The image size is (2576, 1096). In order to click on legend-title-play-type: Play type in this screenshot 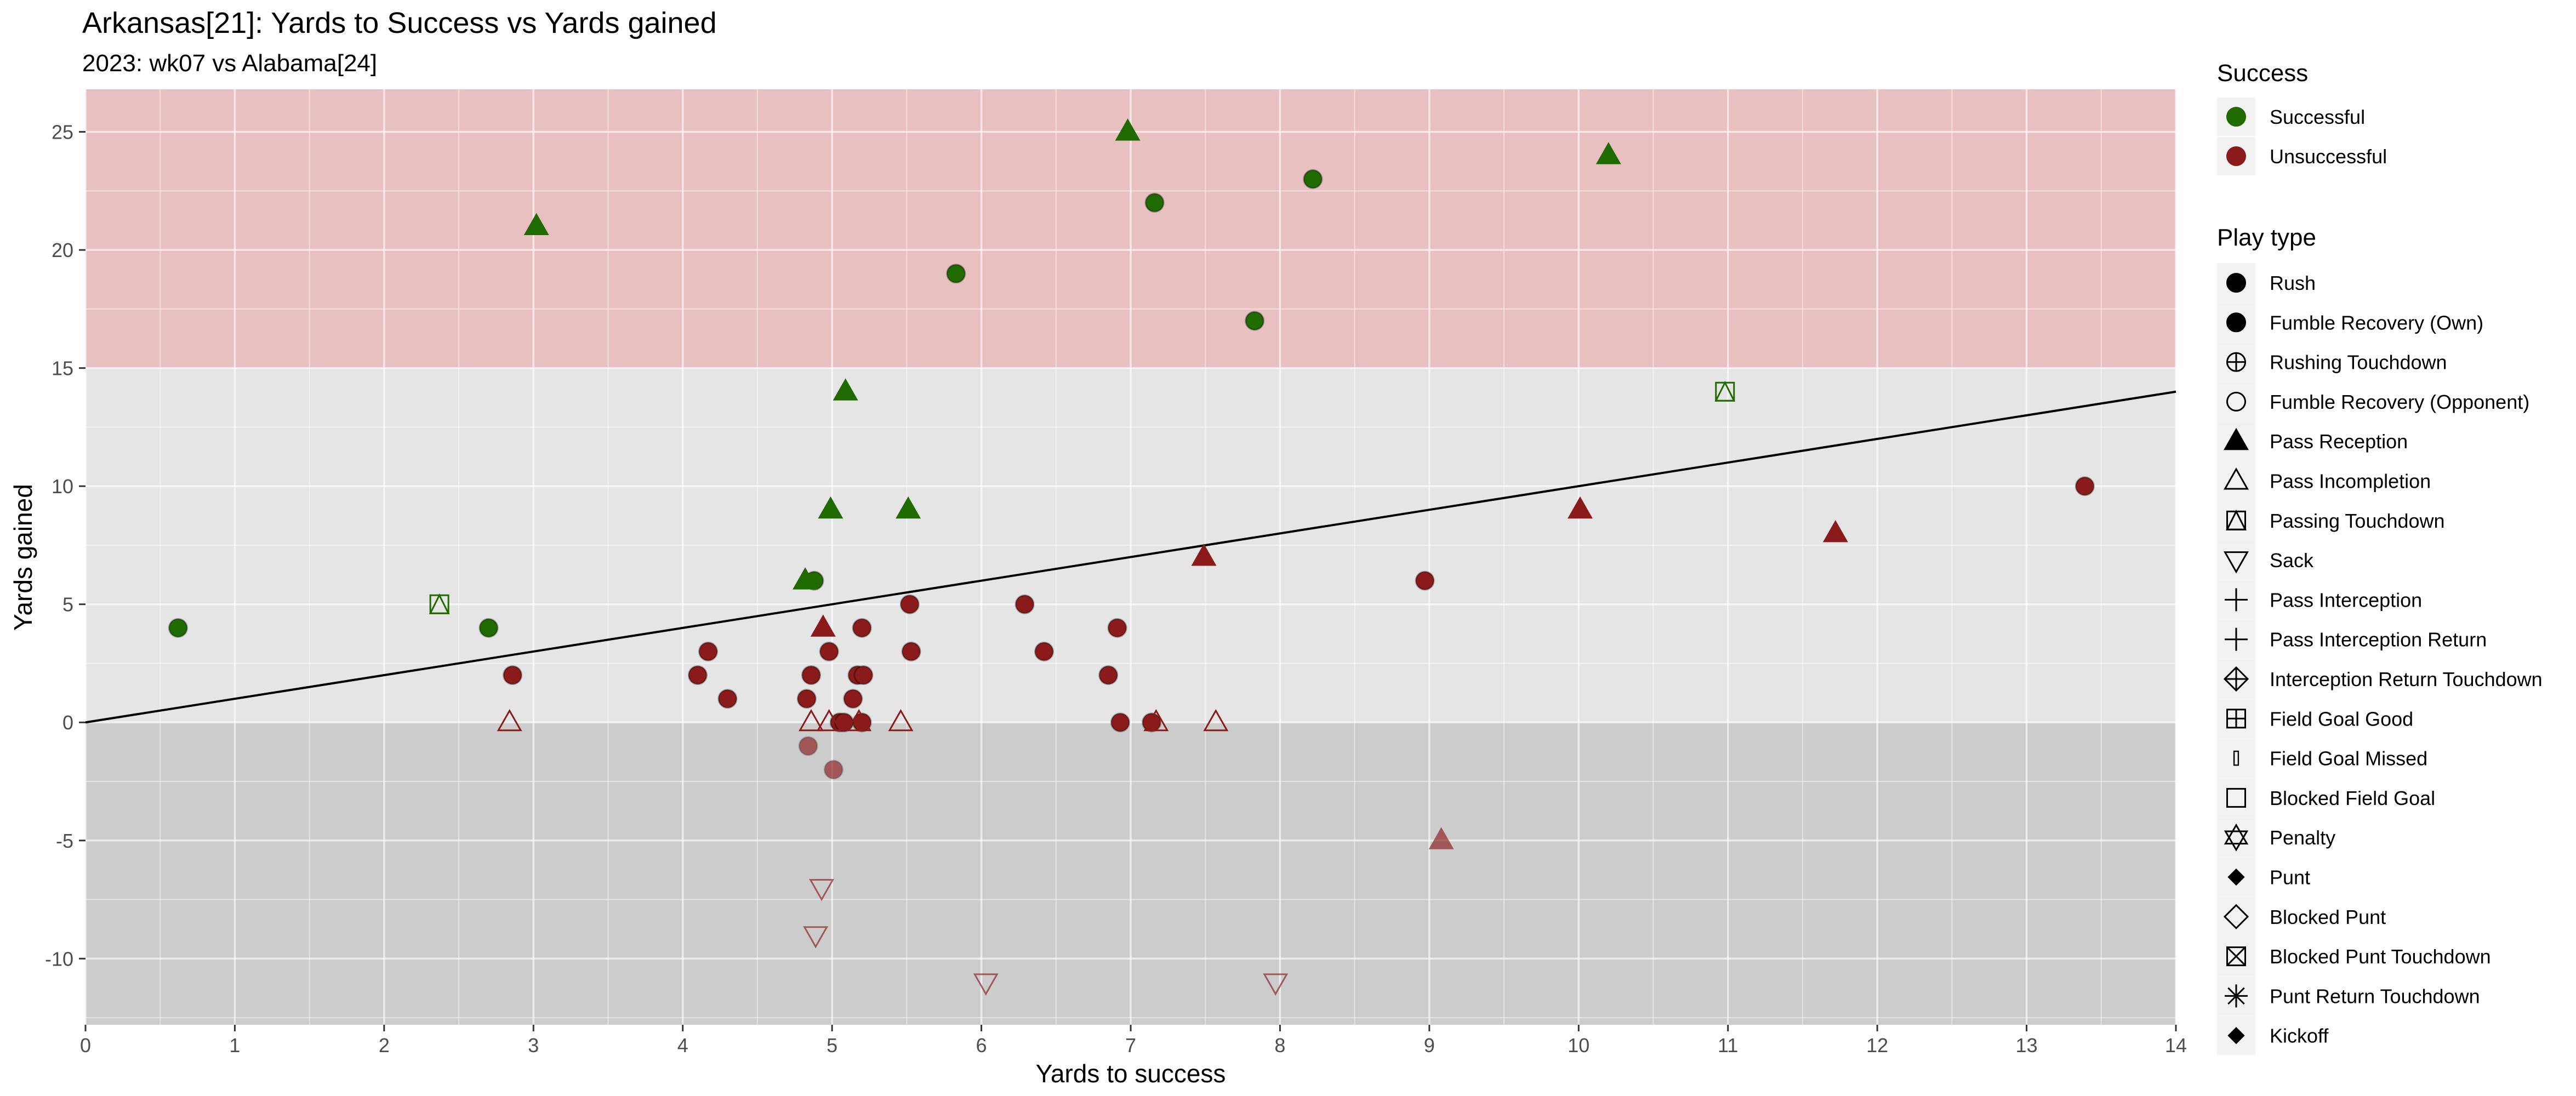, I will do `click(2266, 237)`.